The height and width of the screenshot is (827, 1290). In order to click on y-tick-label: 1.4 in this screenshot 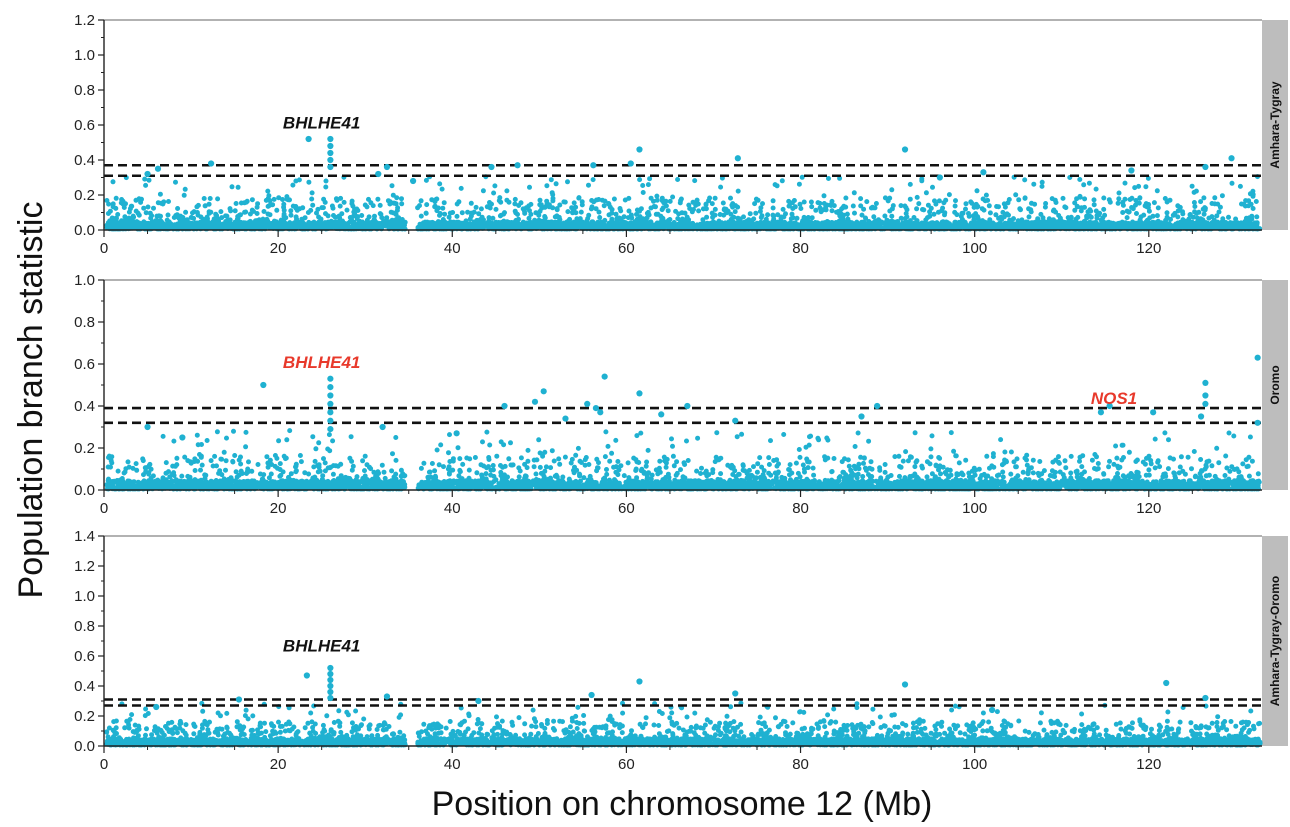, I will do `click(84, 536)`.